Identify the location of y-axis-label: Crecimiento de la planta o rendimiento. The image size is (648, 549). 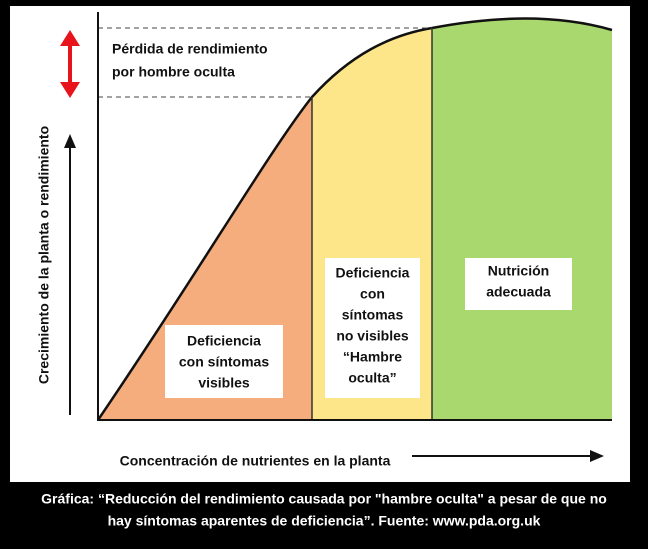
(44, 255).